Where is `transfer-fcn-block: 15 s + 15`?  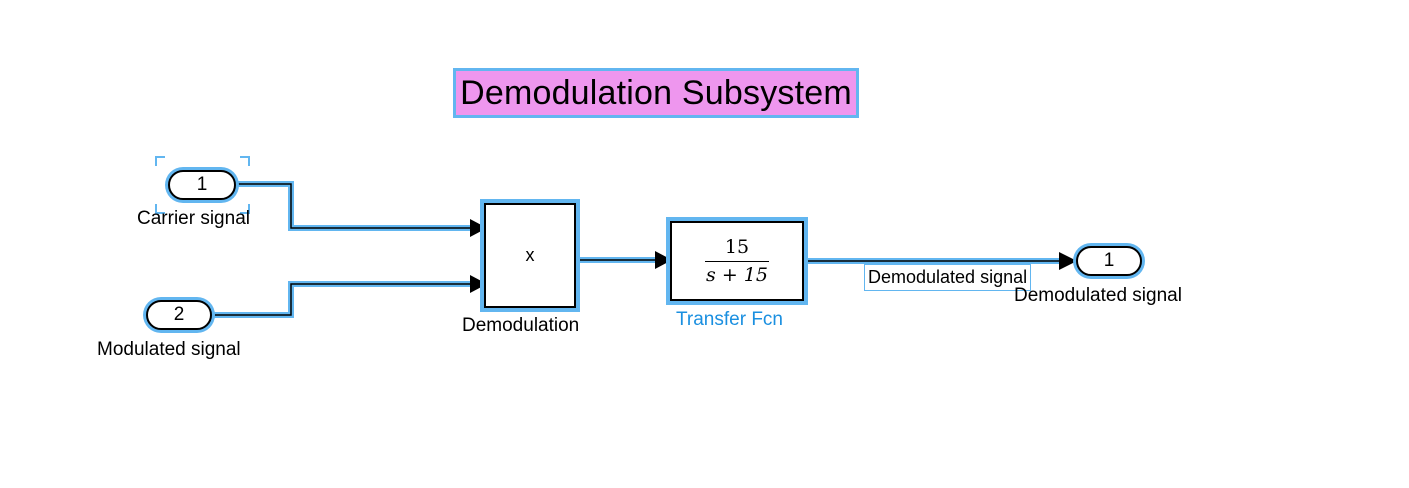
transfer-fcn-block: 15 s + 15 is located at coordinates (737, 261).